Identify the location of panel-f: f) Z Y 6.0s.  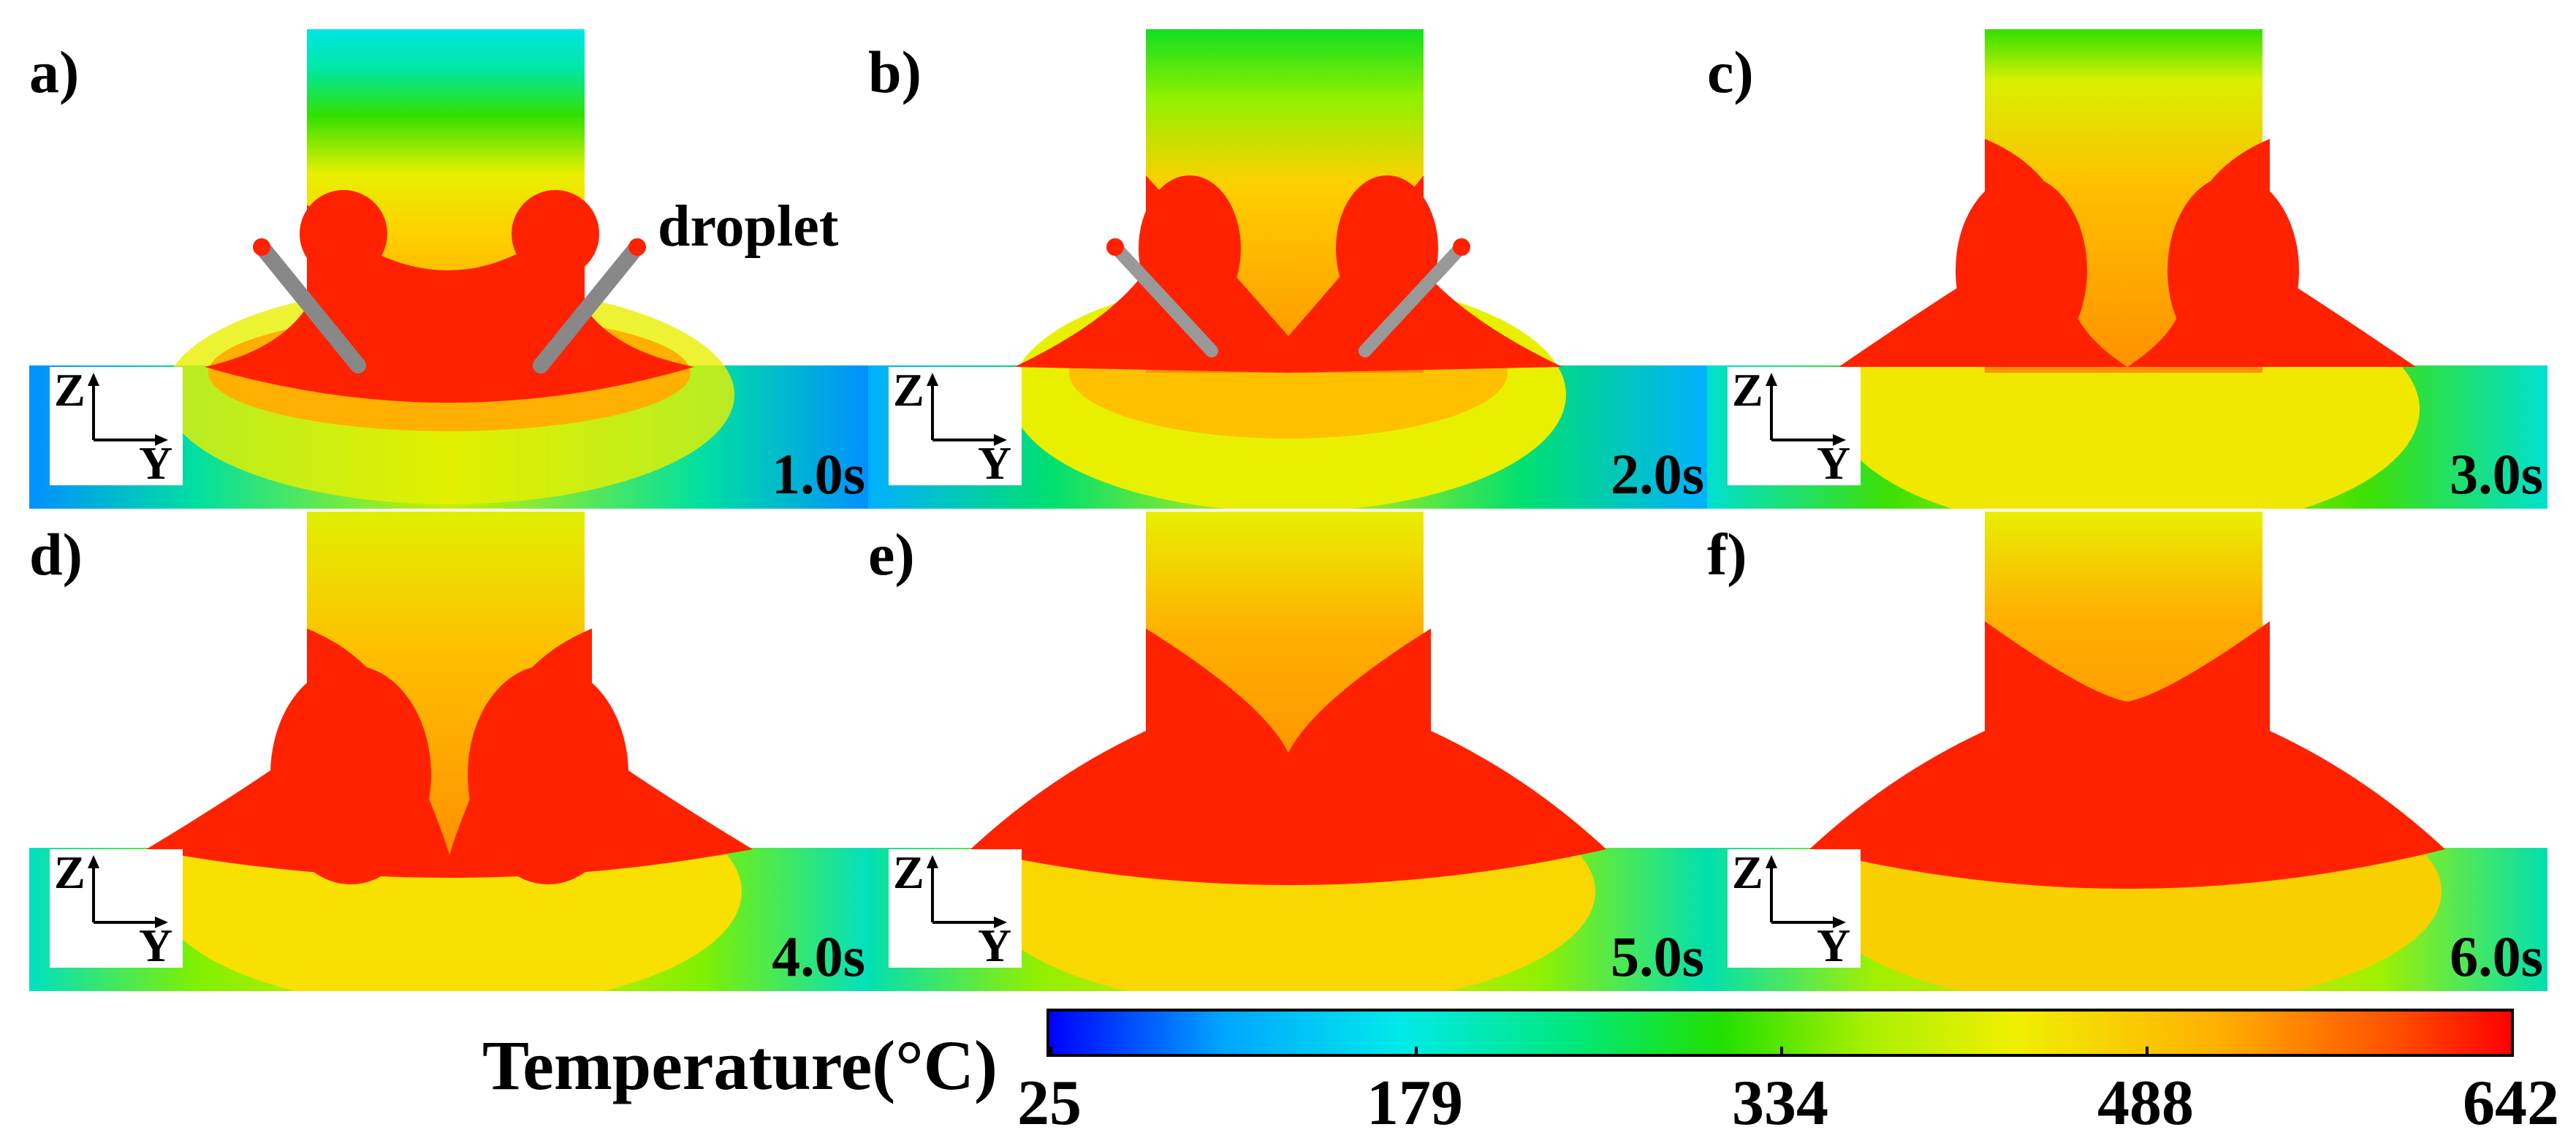
(2127, 752).